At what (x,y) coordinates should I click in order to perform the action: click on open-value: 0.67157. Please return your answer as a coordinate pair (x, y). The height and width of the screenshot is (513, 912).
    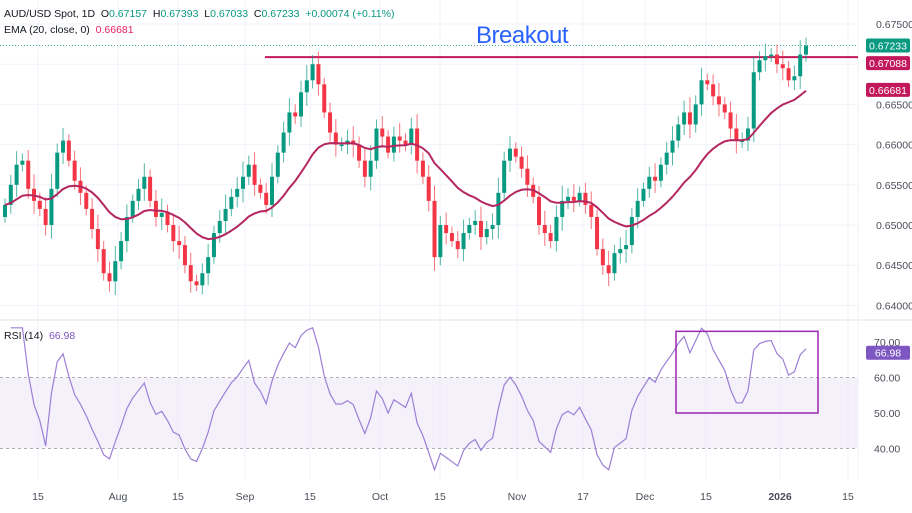
    Looking at the image, I should click on (128, 14).